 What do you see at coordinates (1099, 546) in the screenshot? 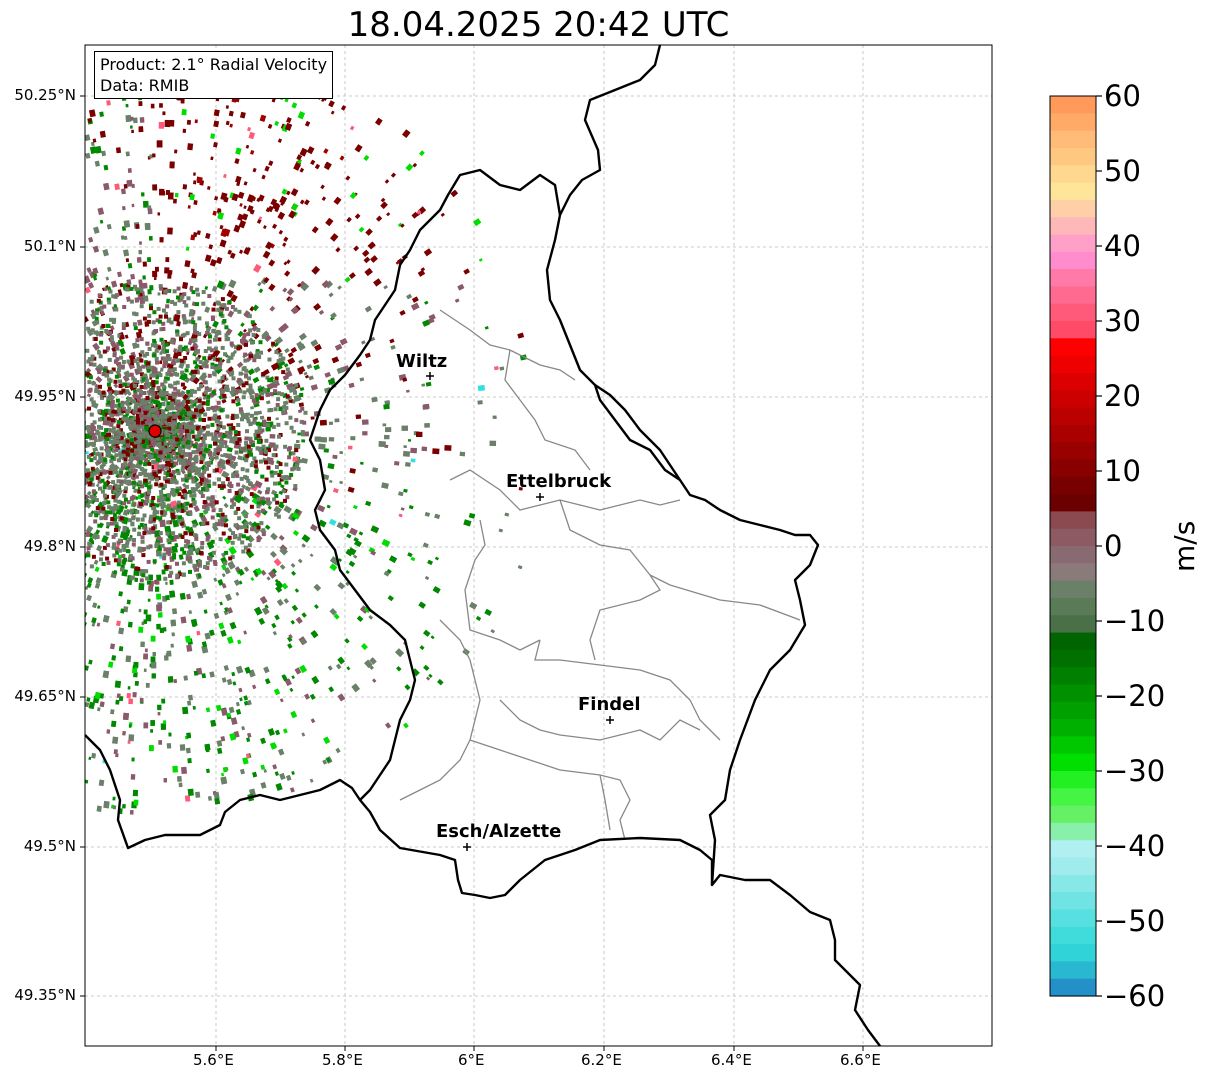
I see `colorbar-ticks` at bounding box center [1099, 546].